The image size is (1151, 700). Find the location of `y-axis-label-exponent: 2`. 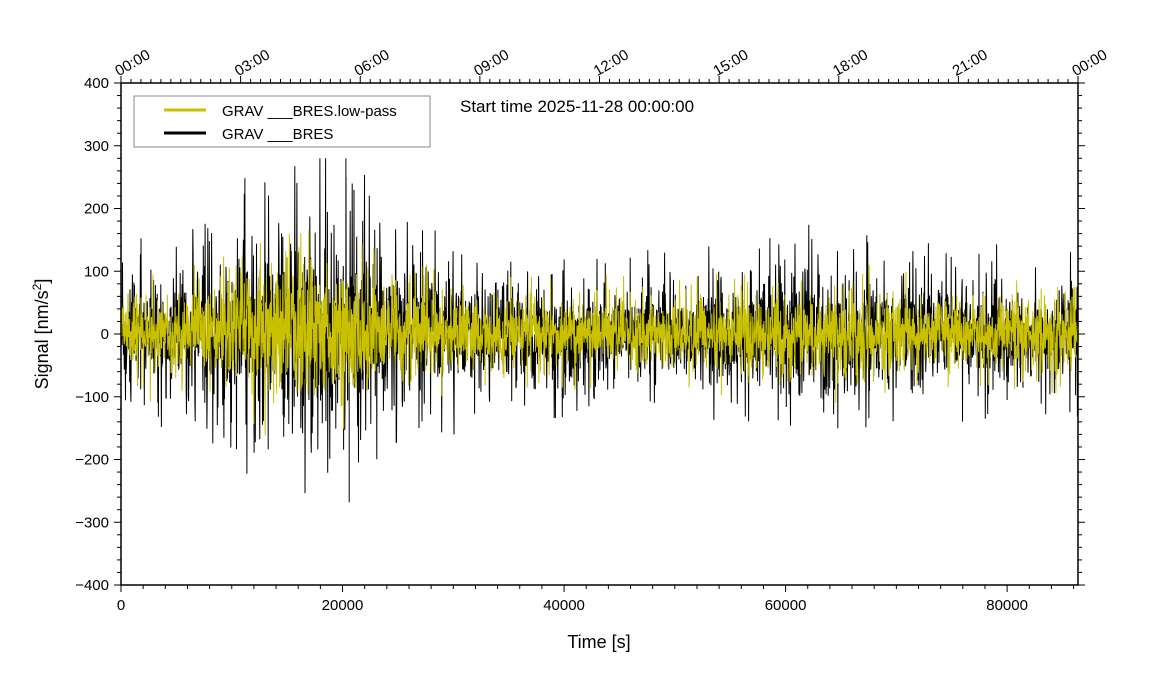

y-axis-label-exponent: 2 is located at coordinates (37, 286).